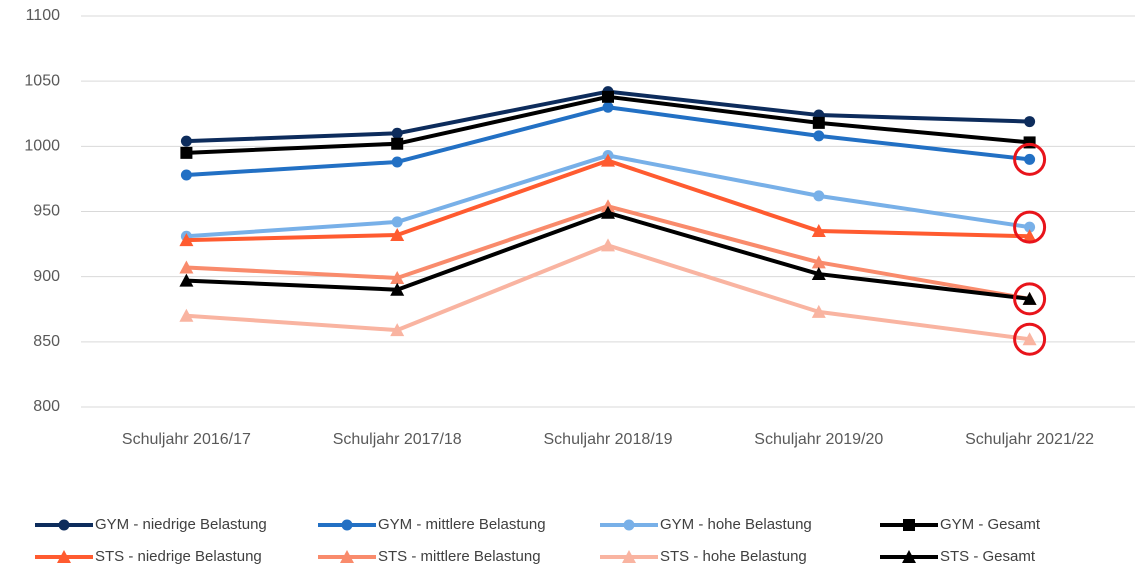  I want to click on legend-label: GYM - Gesamt, so click(990, 524).